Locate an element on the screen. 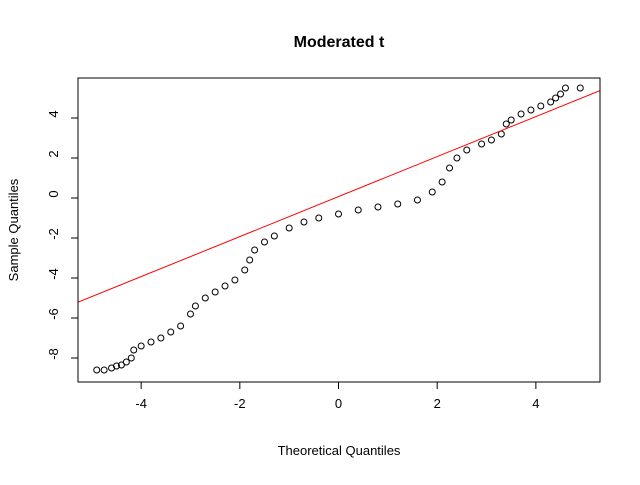 The image size is (640, 485). y-tick-label: -6 is located at coordinates (53, 314).